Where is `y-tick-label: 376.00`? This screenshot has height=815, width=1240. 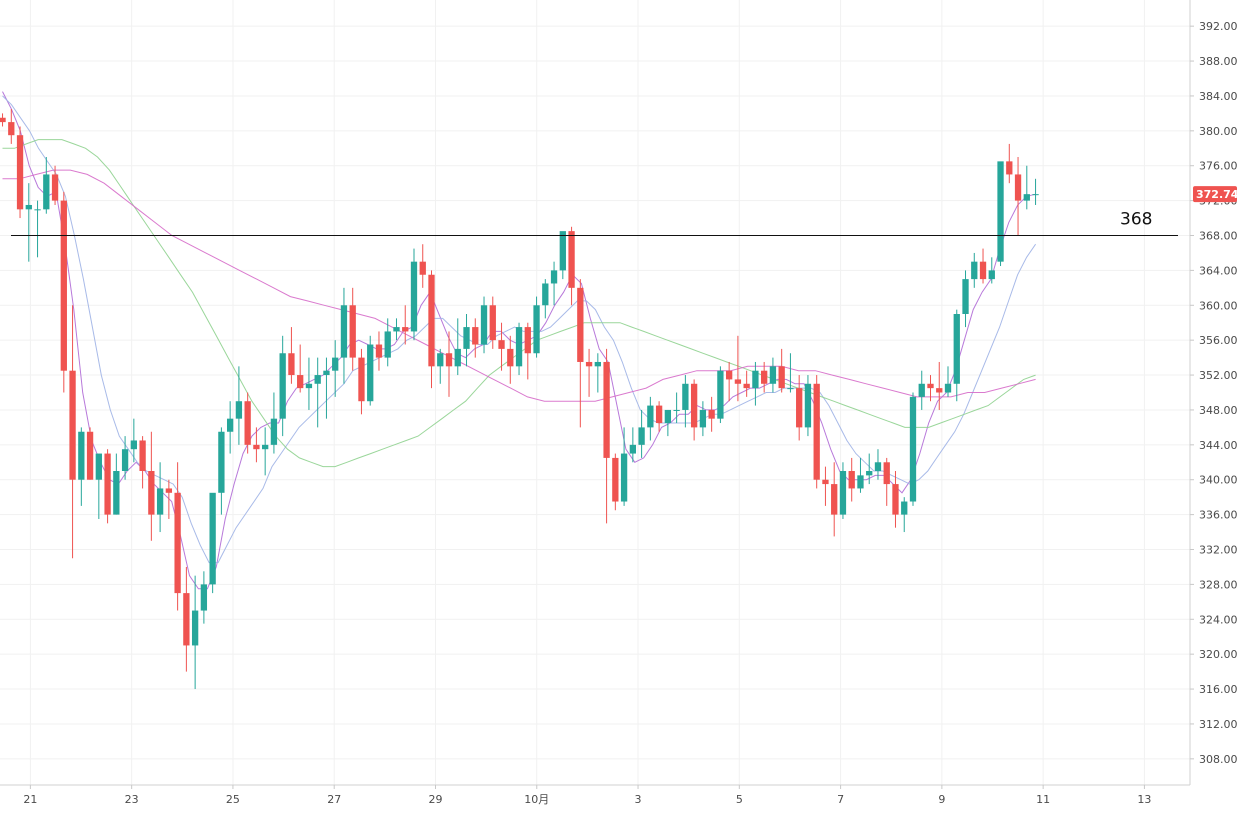 y-tick-label: 376.00 is located at coordinates (1218, 166).